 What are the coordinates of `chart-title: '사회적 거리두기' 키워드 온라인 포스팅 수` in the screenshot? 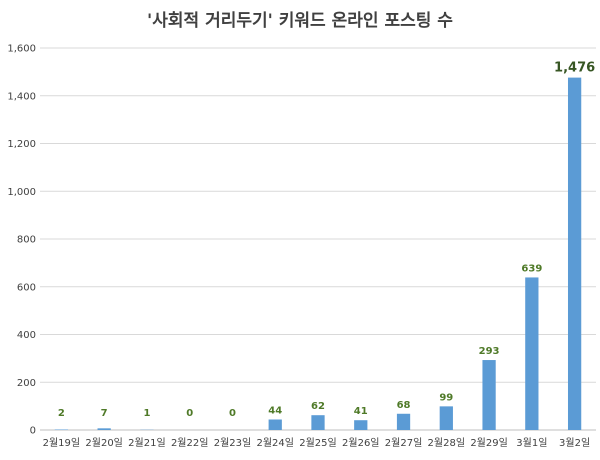 It's located at (300, 21).